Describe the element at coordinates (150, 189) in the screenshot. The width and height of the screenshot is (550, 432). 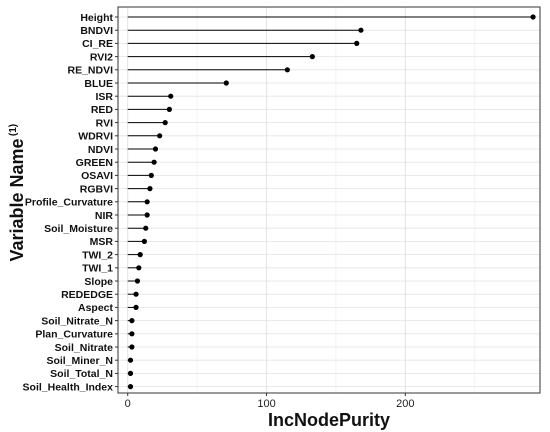
I see `lollipop-point-rgbvi` at that location.